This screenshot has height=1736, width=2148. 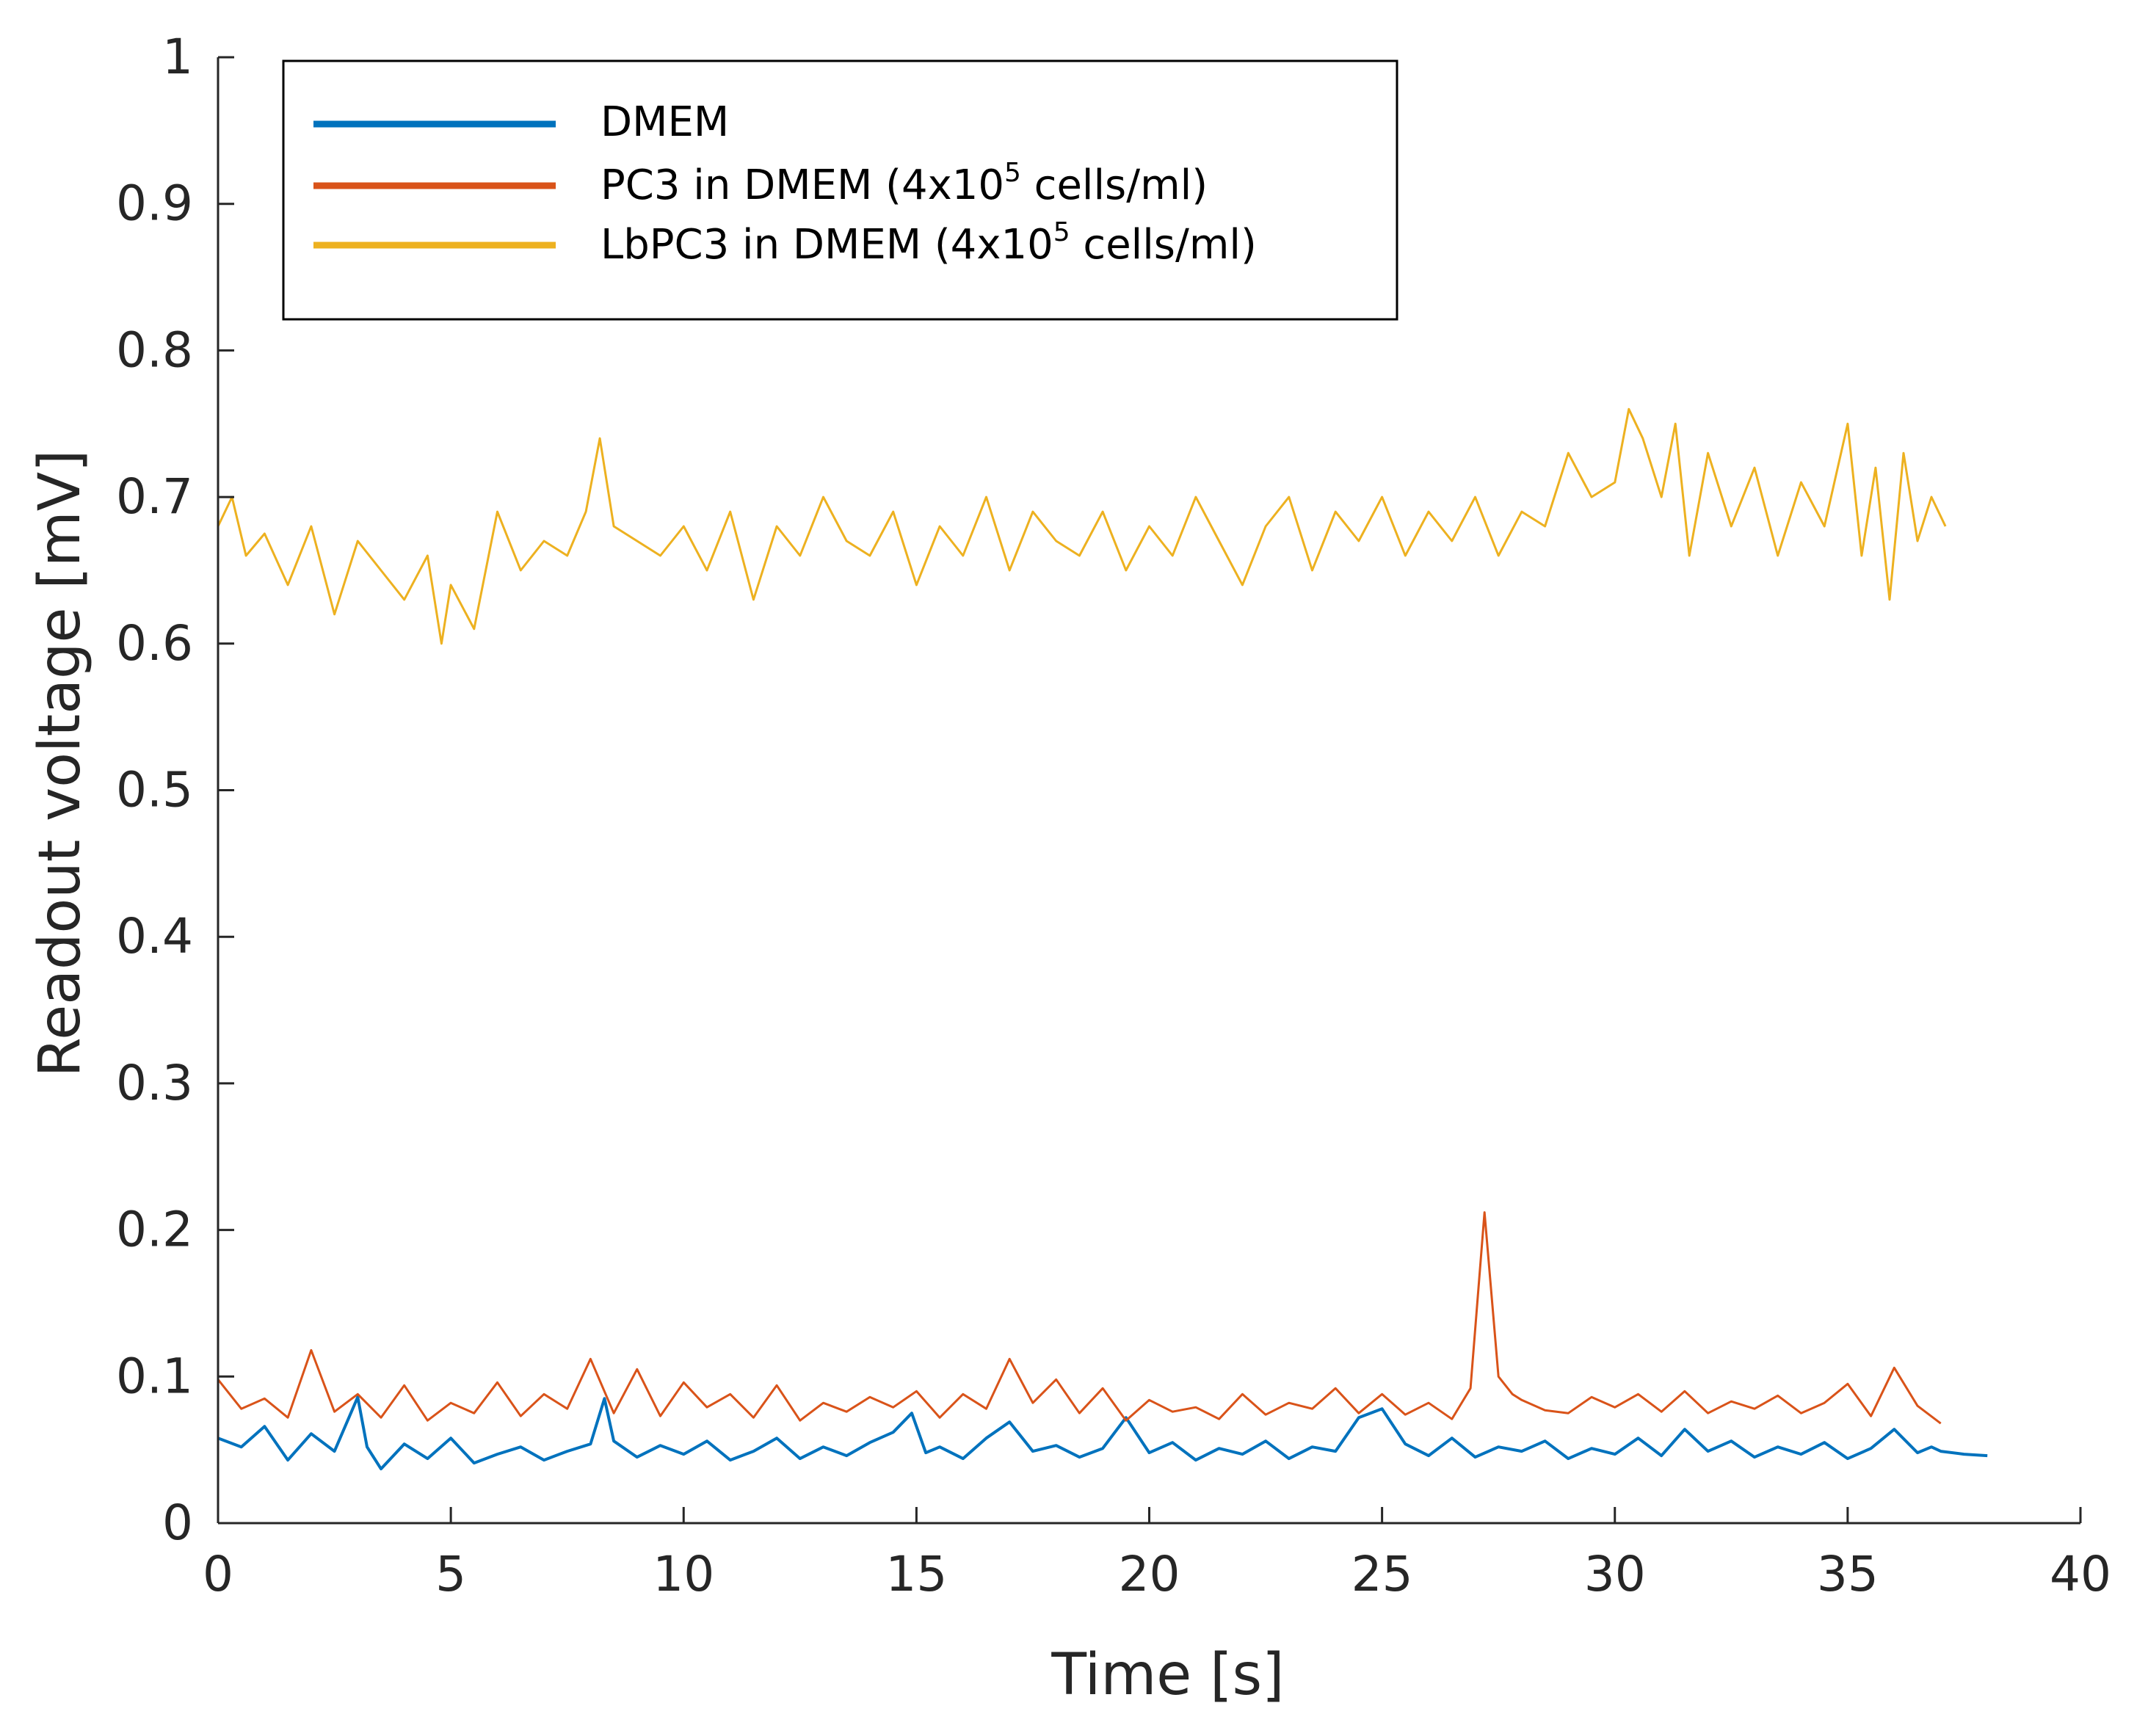 What do you see at coordinates (155, 643) in the screenshot?
I see `y-tick-label: 0.6` at bounding box center [155, 643].